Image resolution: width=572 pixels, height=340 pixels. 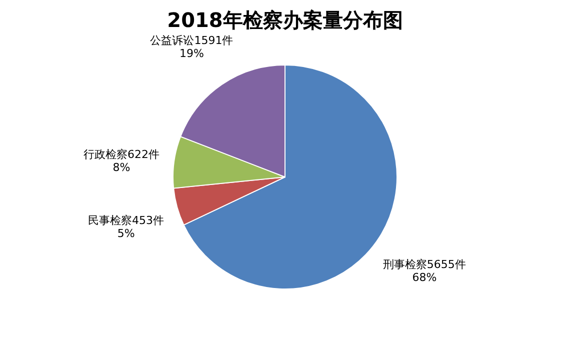 What do you see at coordinates (126, 227) in the screenshot?
I see `slice-label: 民事检察453件 5%` at bounding box center [126, 227].